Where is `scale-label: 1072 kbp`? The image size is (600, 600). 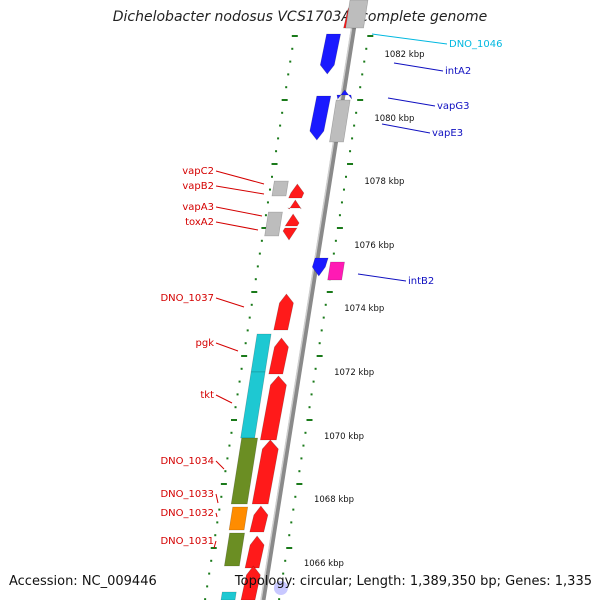
scale-label: 1072 kbp is located at coordinates (354, 373).